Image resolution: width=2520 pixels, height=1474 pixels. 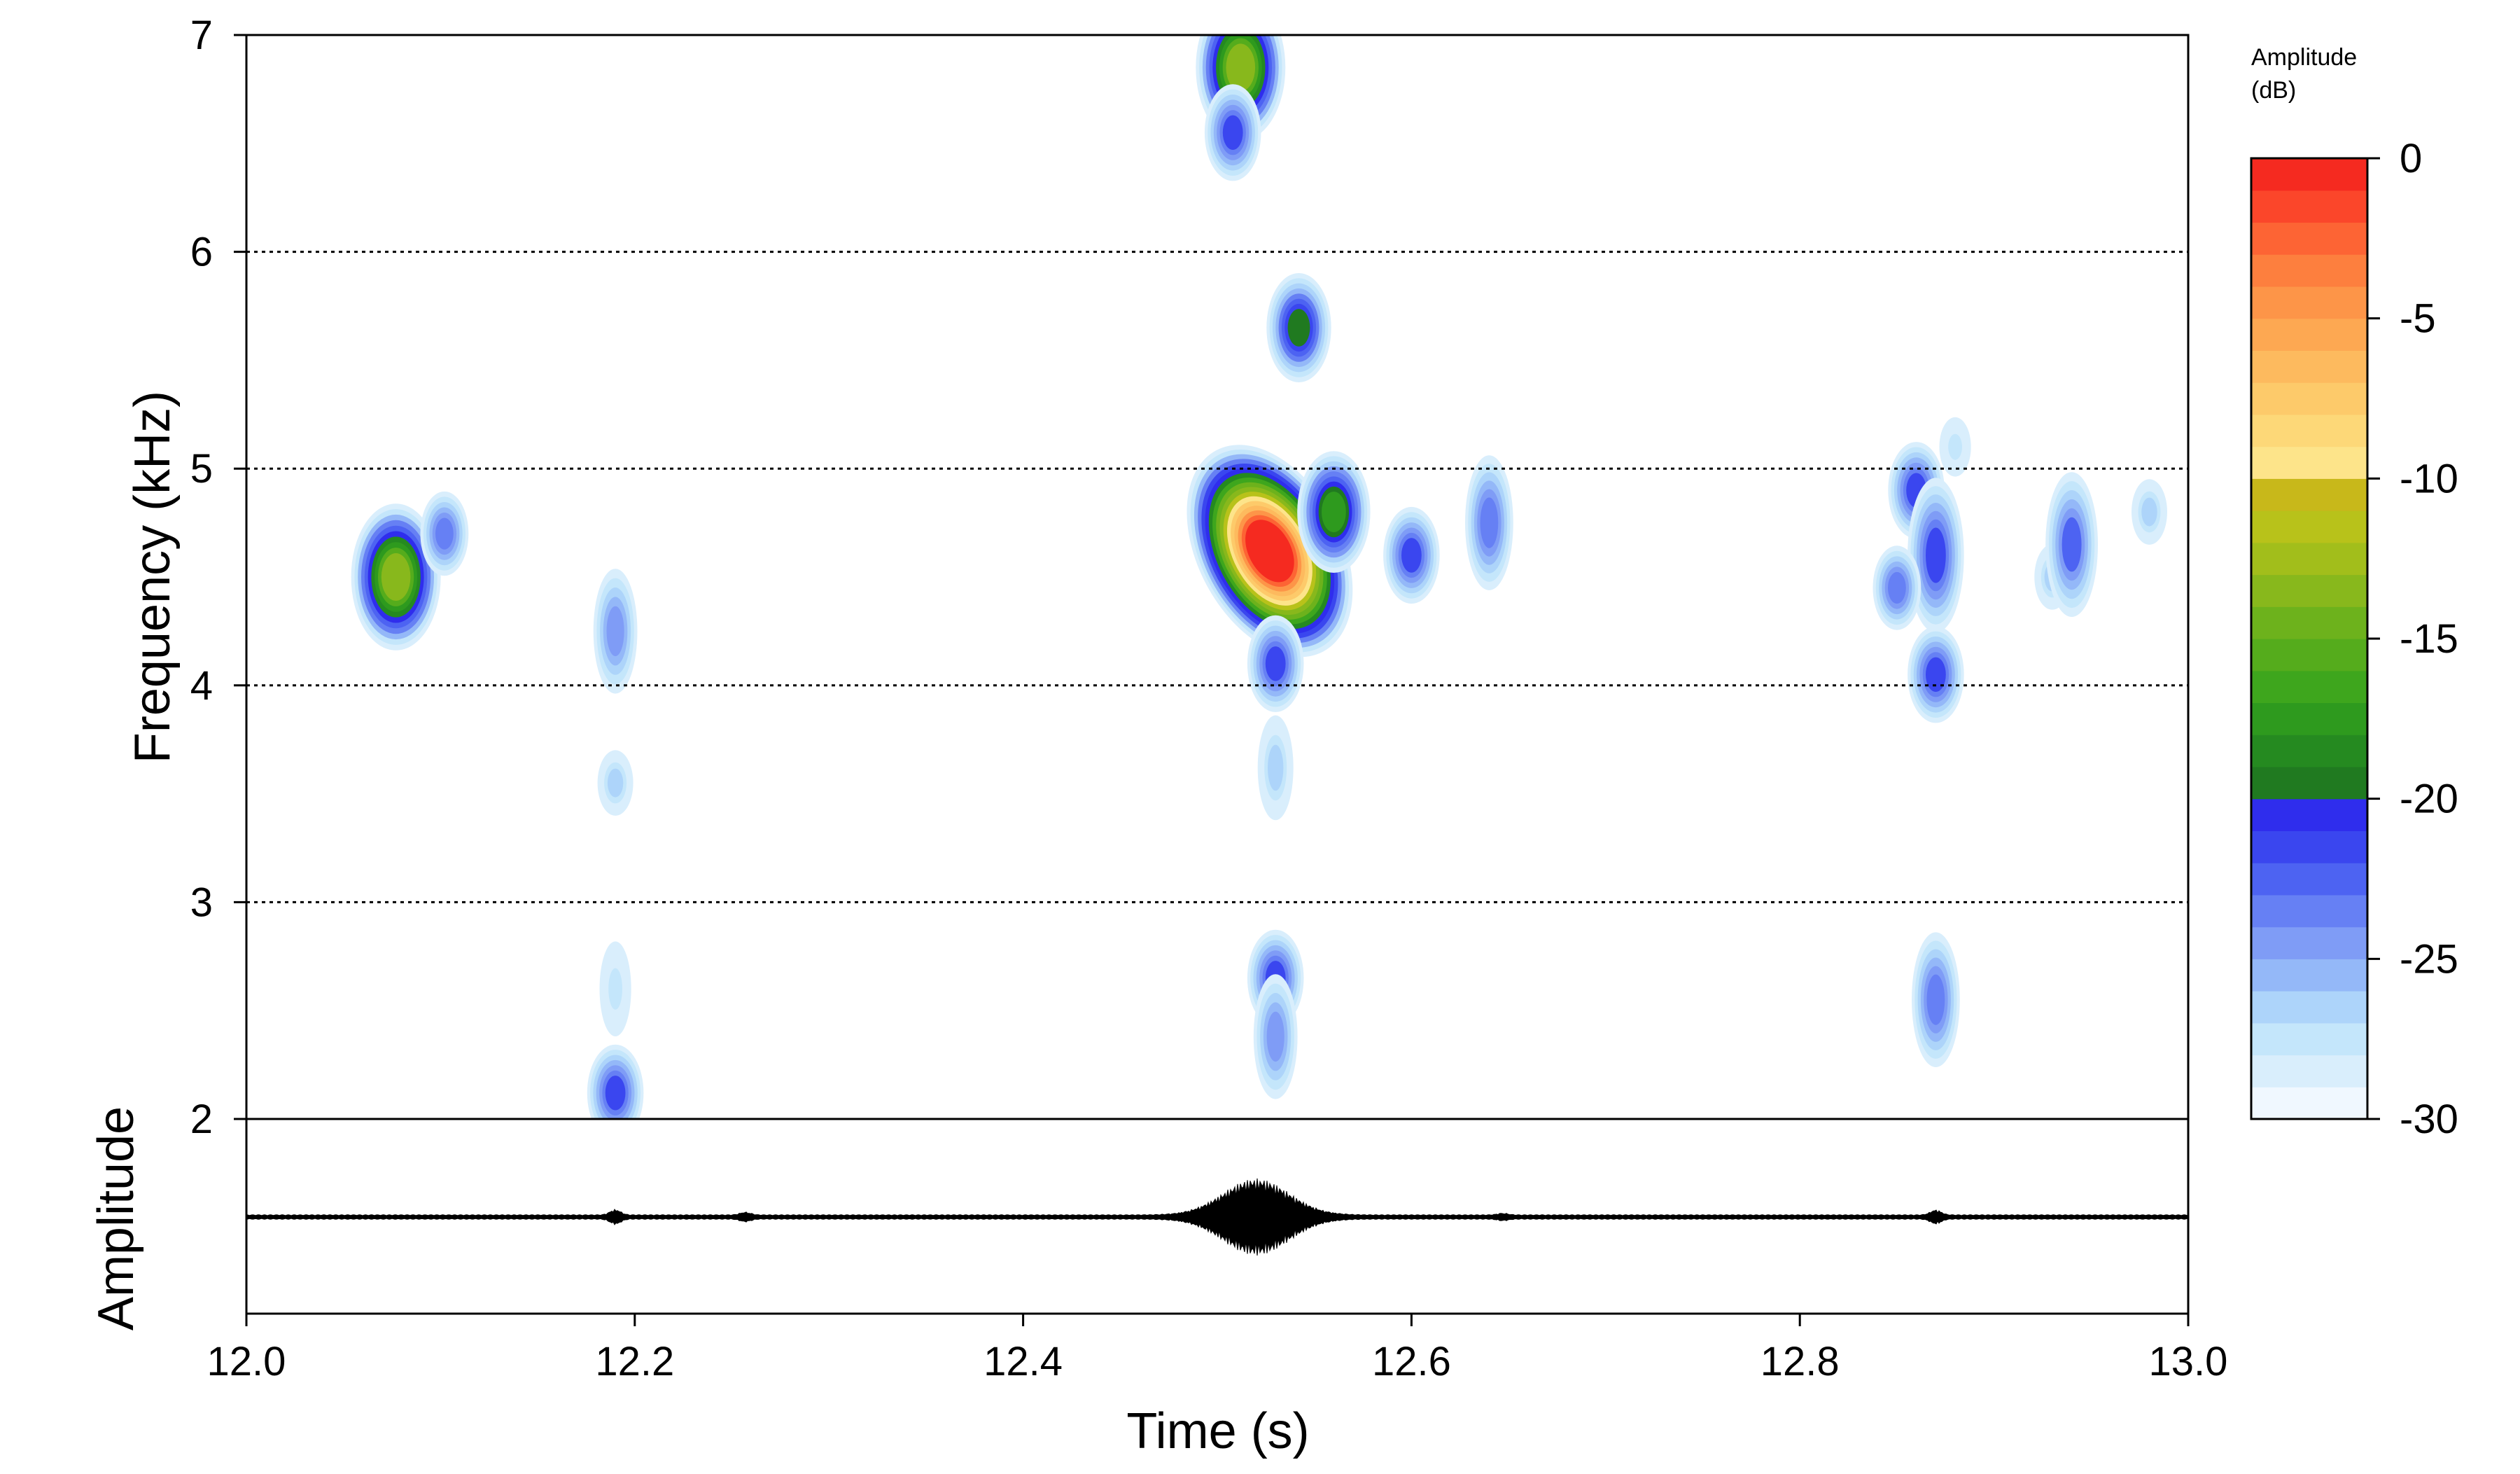 What do you see at coordinates (201, 686) in the screenshot?
I see `y-tick-label: 4` at bounding box center [201, 686].